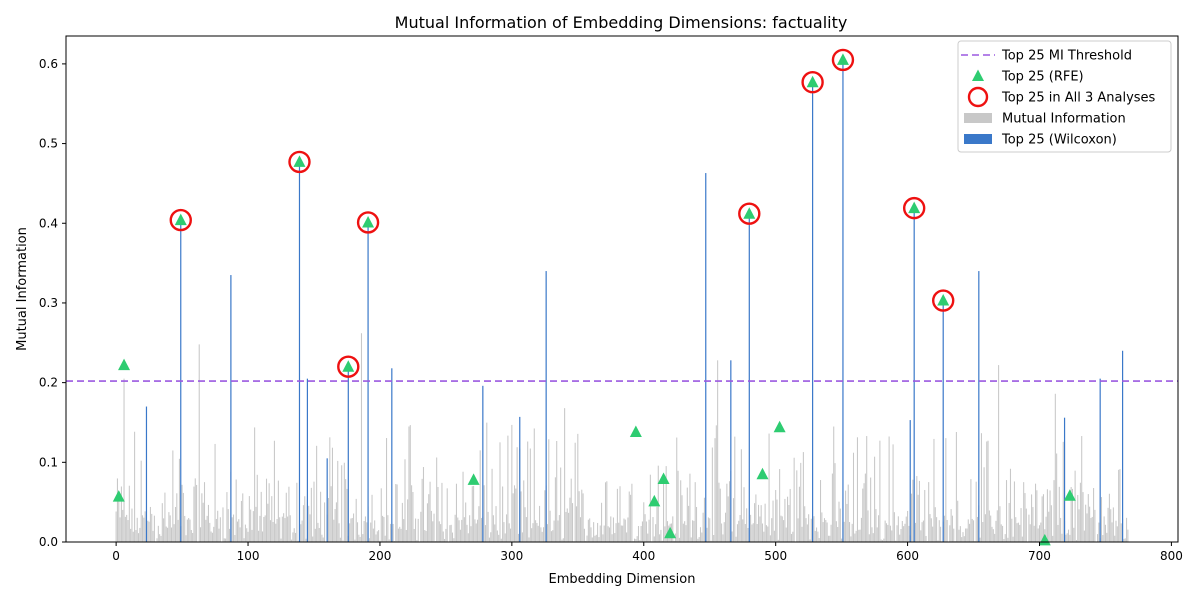 This screenshot has width=1200, height=600. I want to click on legend-frame, so click(1064, 96).